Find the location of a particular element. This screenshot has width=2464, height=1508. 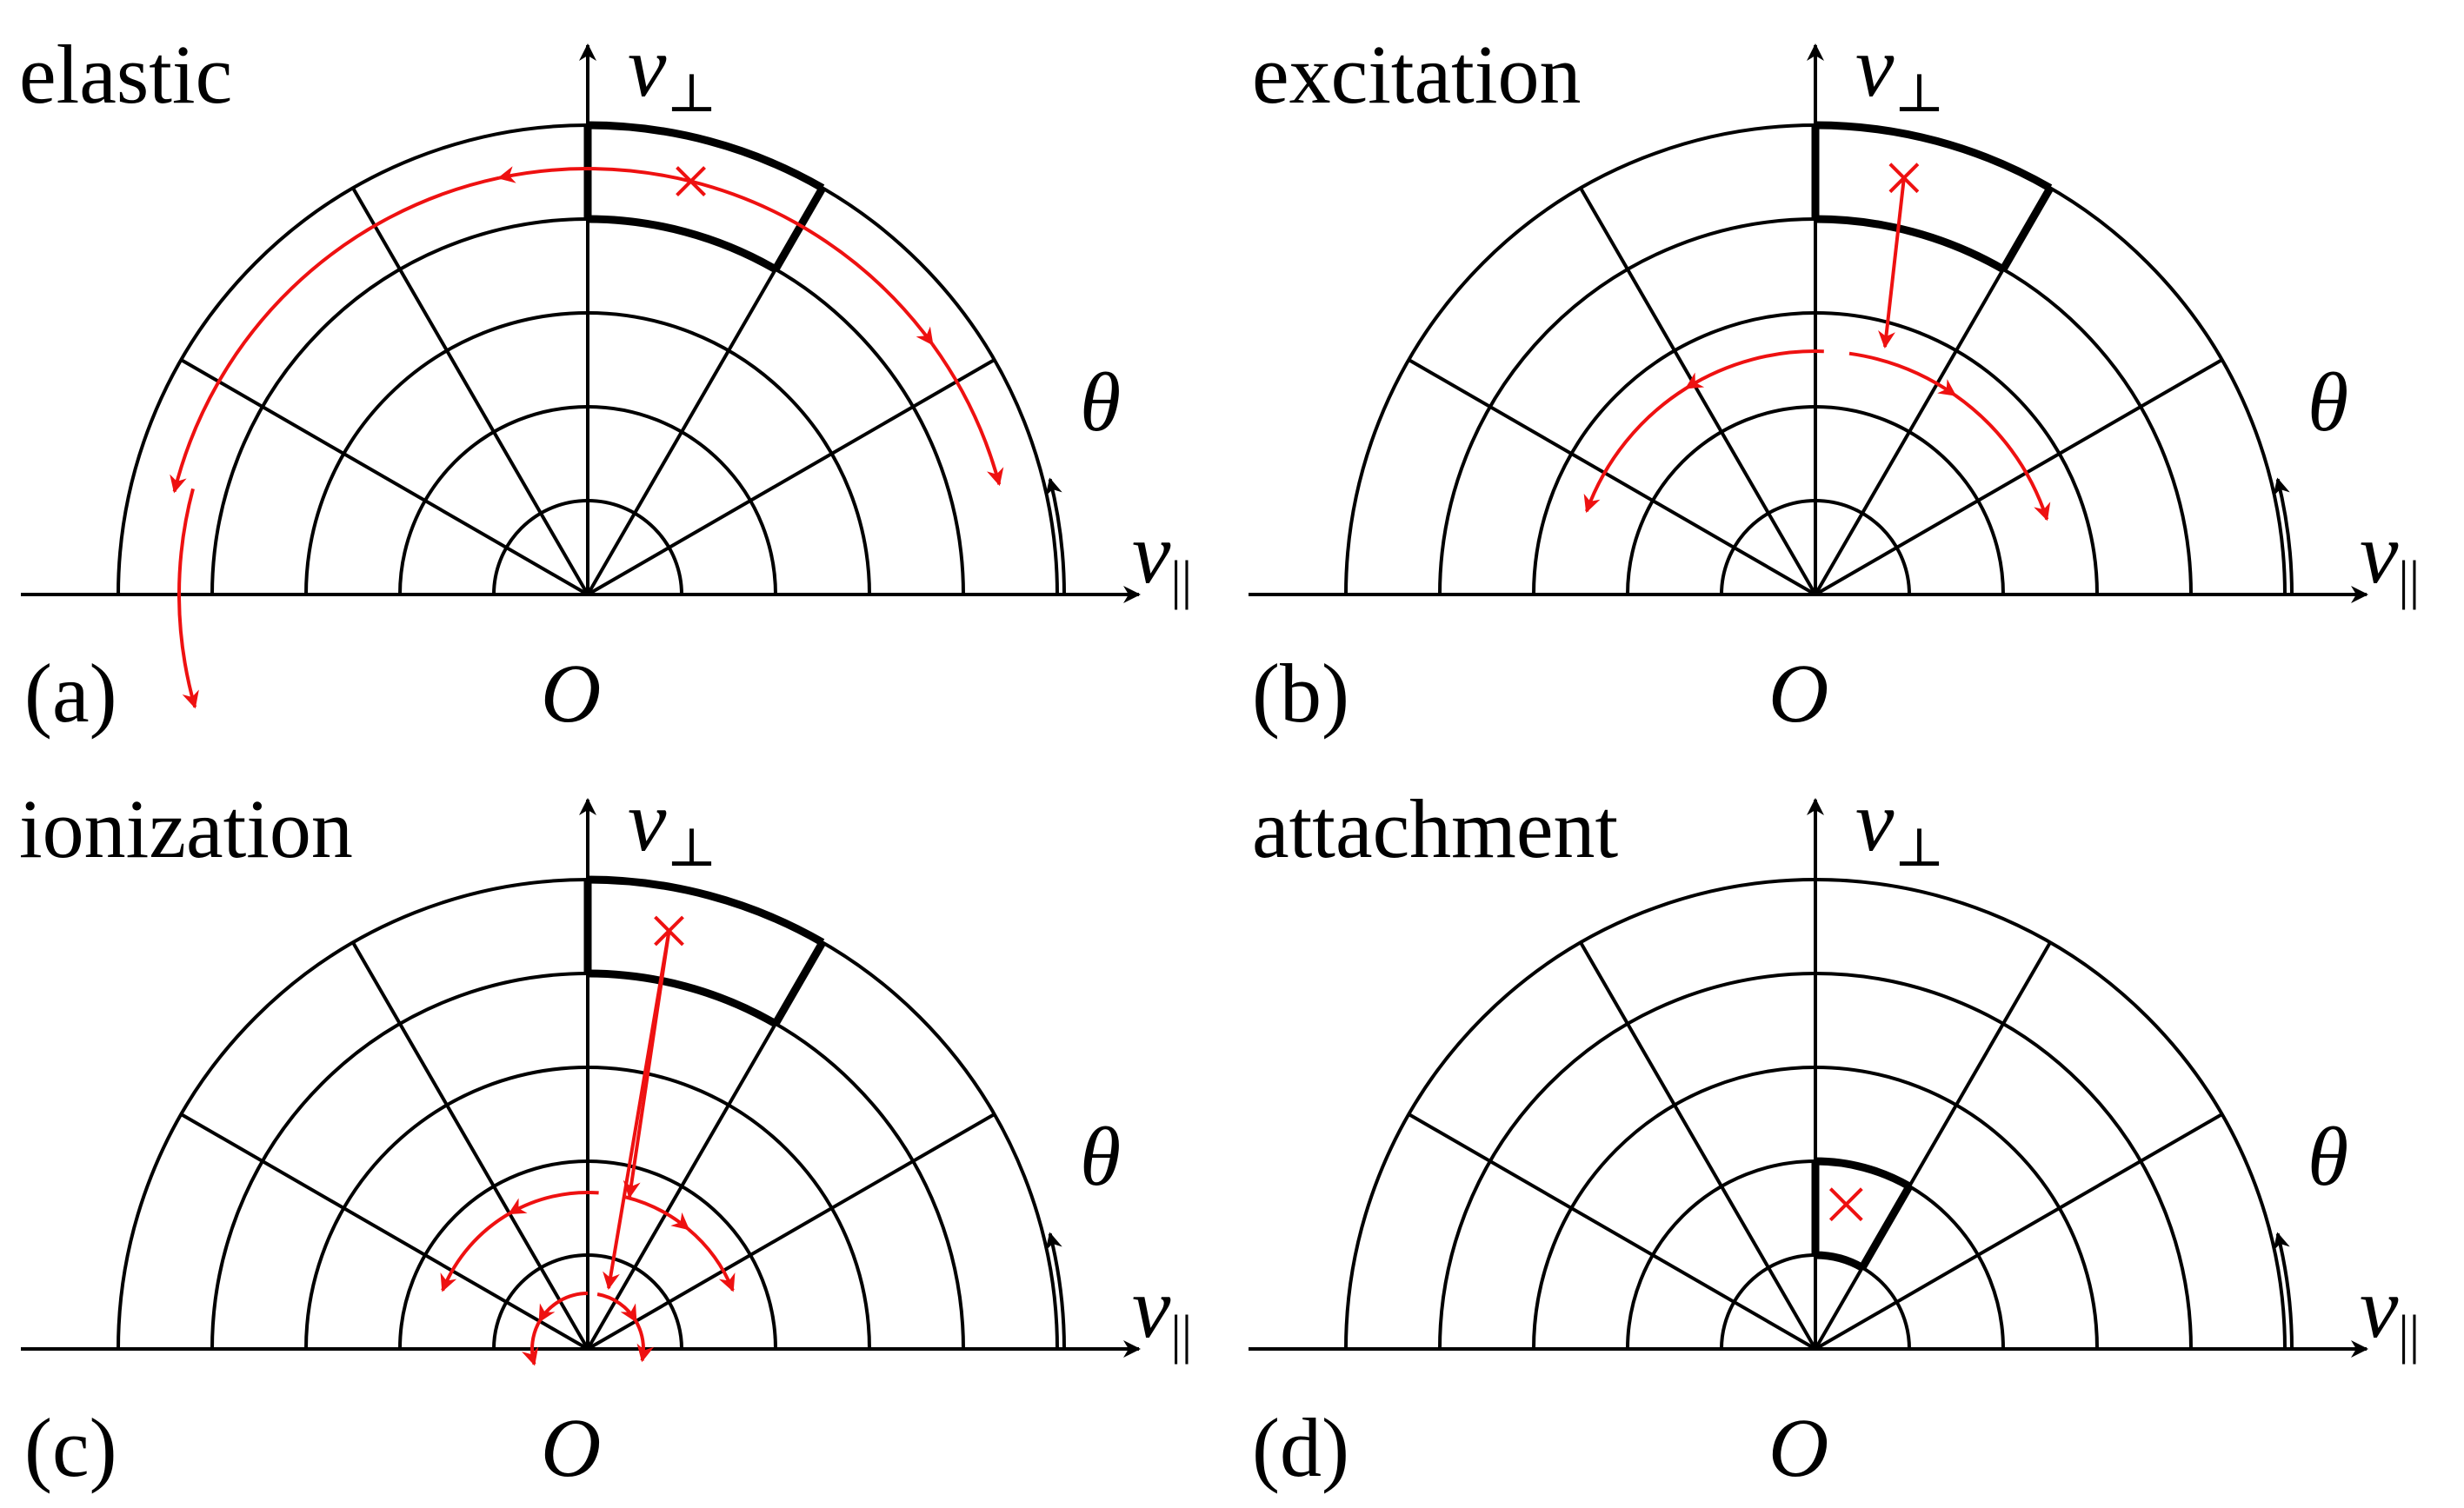

panel-label: (b) is located at coordinates (1300, 694).